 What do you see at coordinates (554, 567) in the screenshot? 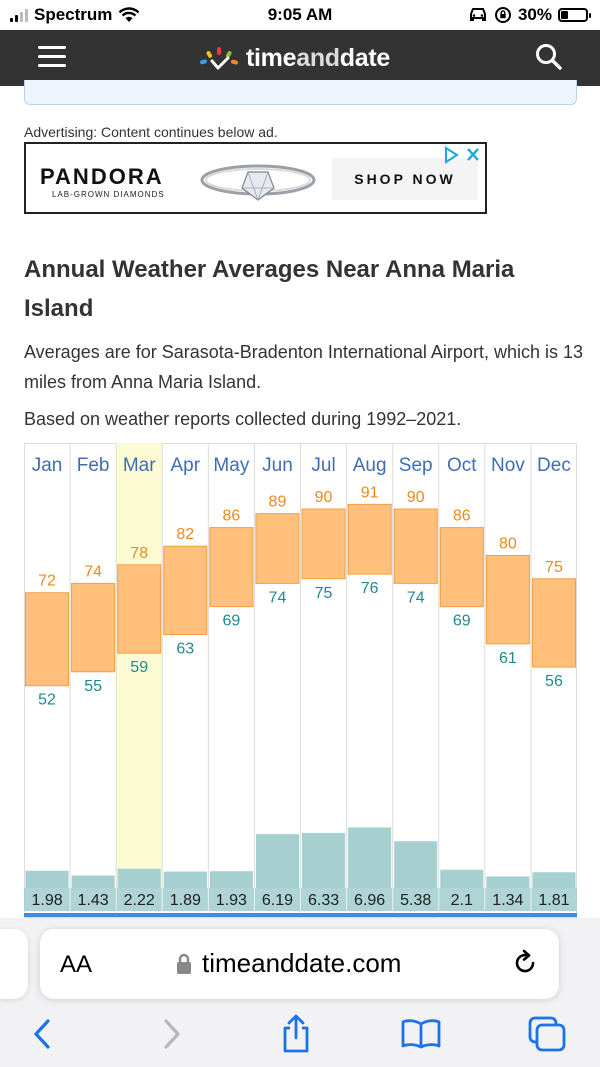
I see `high-temp-label: 75` at bounding box center [554, 567].